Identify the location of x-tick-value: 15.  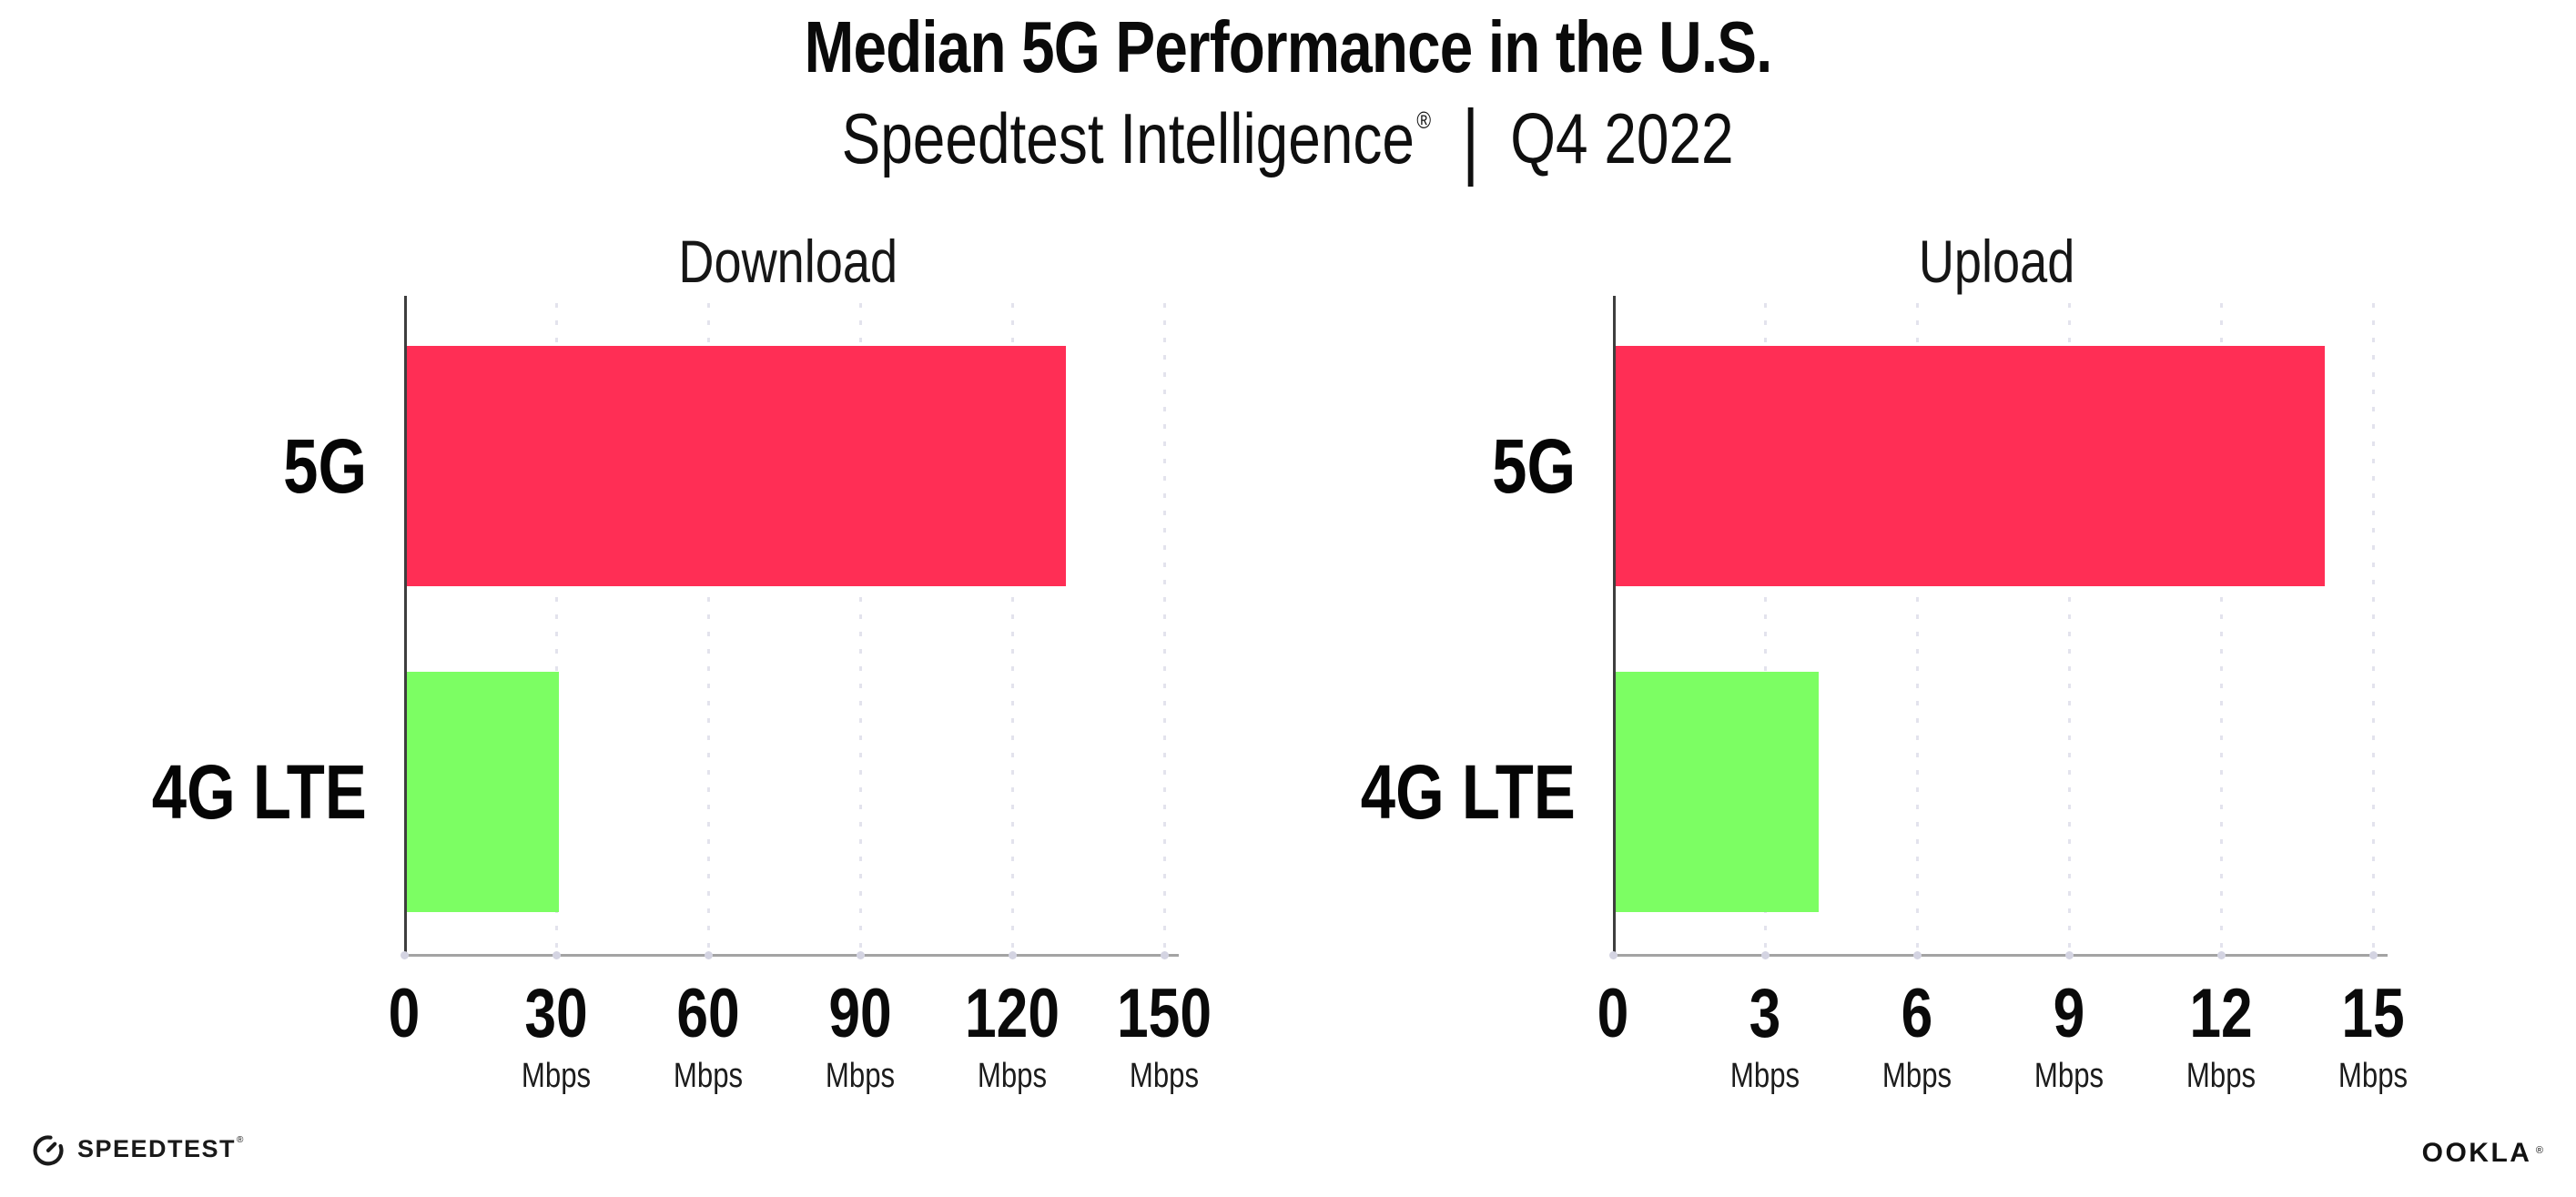
(2373, 1014).